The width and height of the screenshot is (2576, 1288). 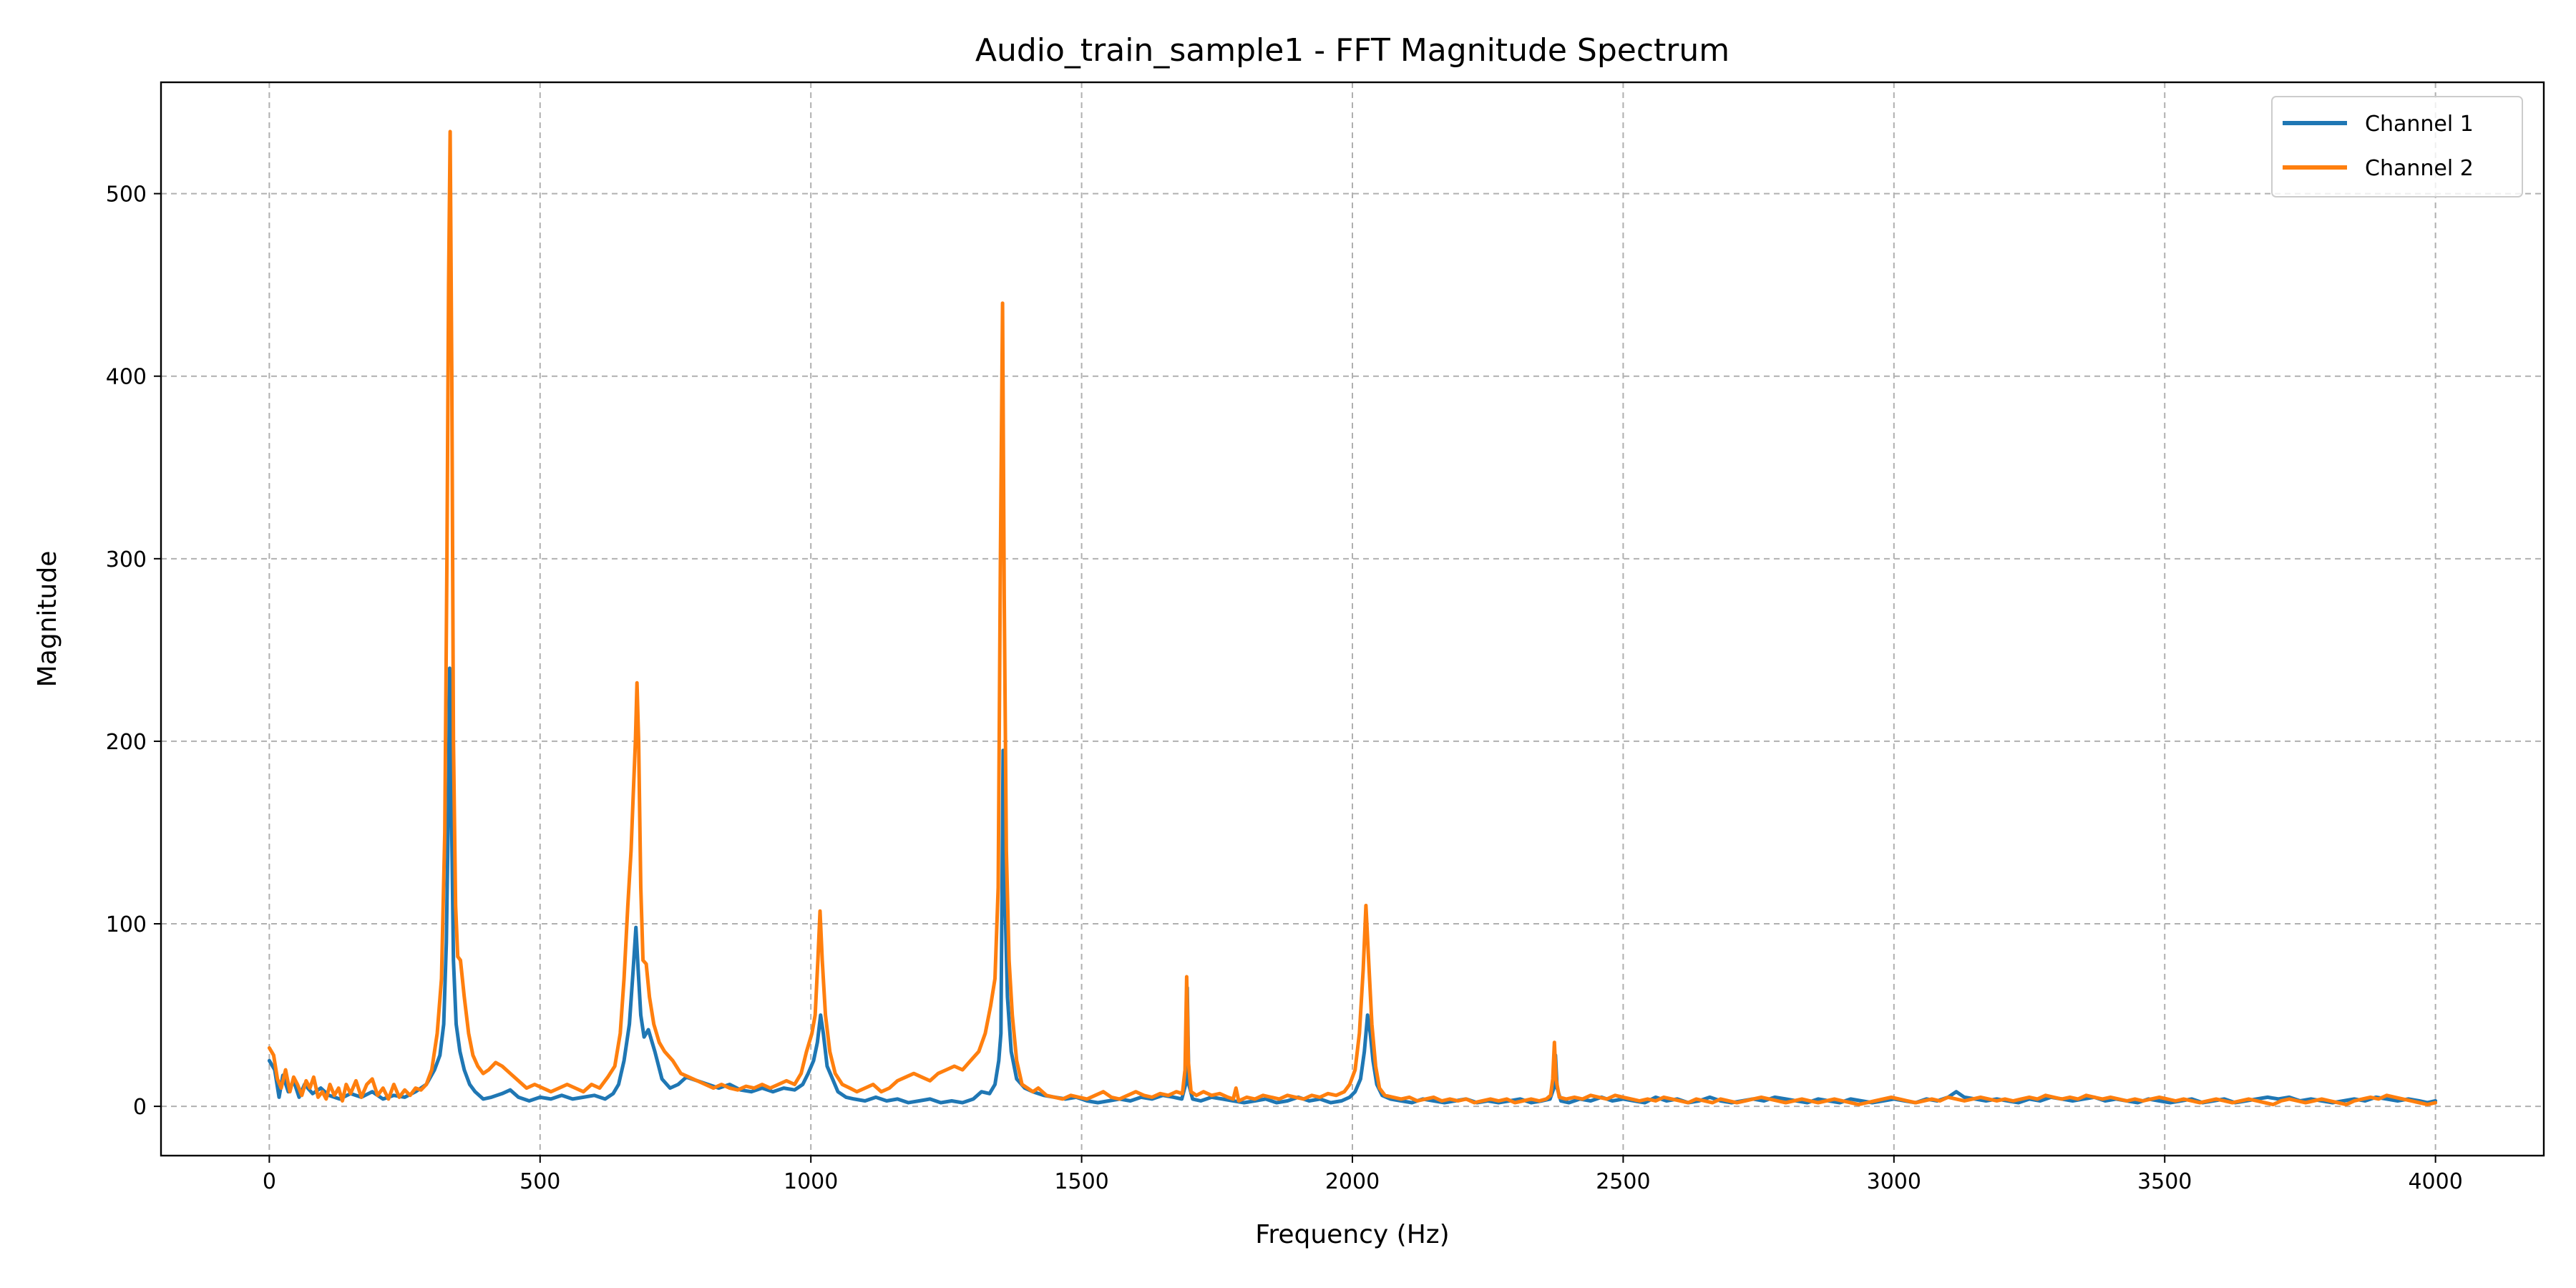 I want to click on x-tick-label: 500, so click(x=539, y=1181).